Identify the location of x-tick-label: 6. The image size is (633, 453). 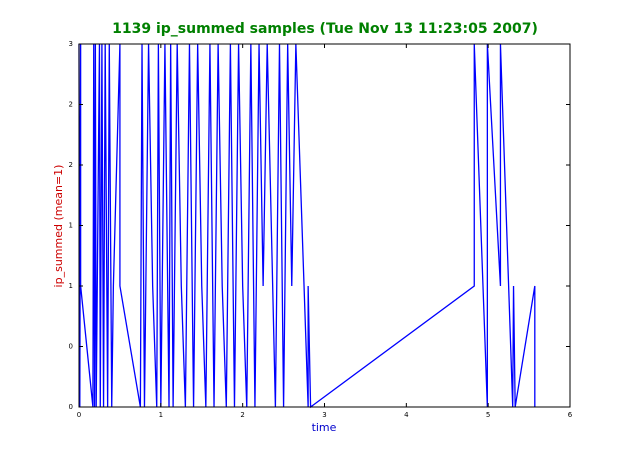
(570, 415).